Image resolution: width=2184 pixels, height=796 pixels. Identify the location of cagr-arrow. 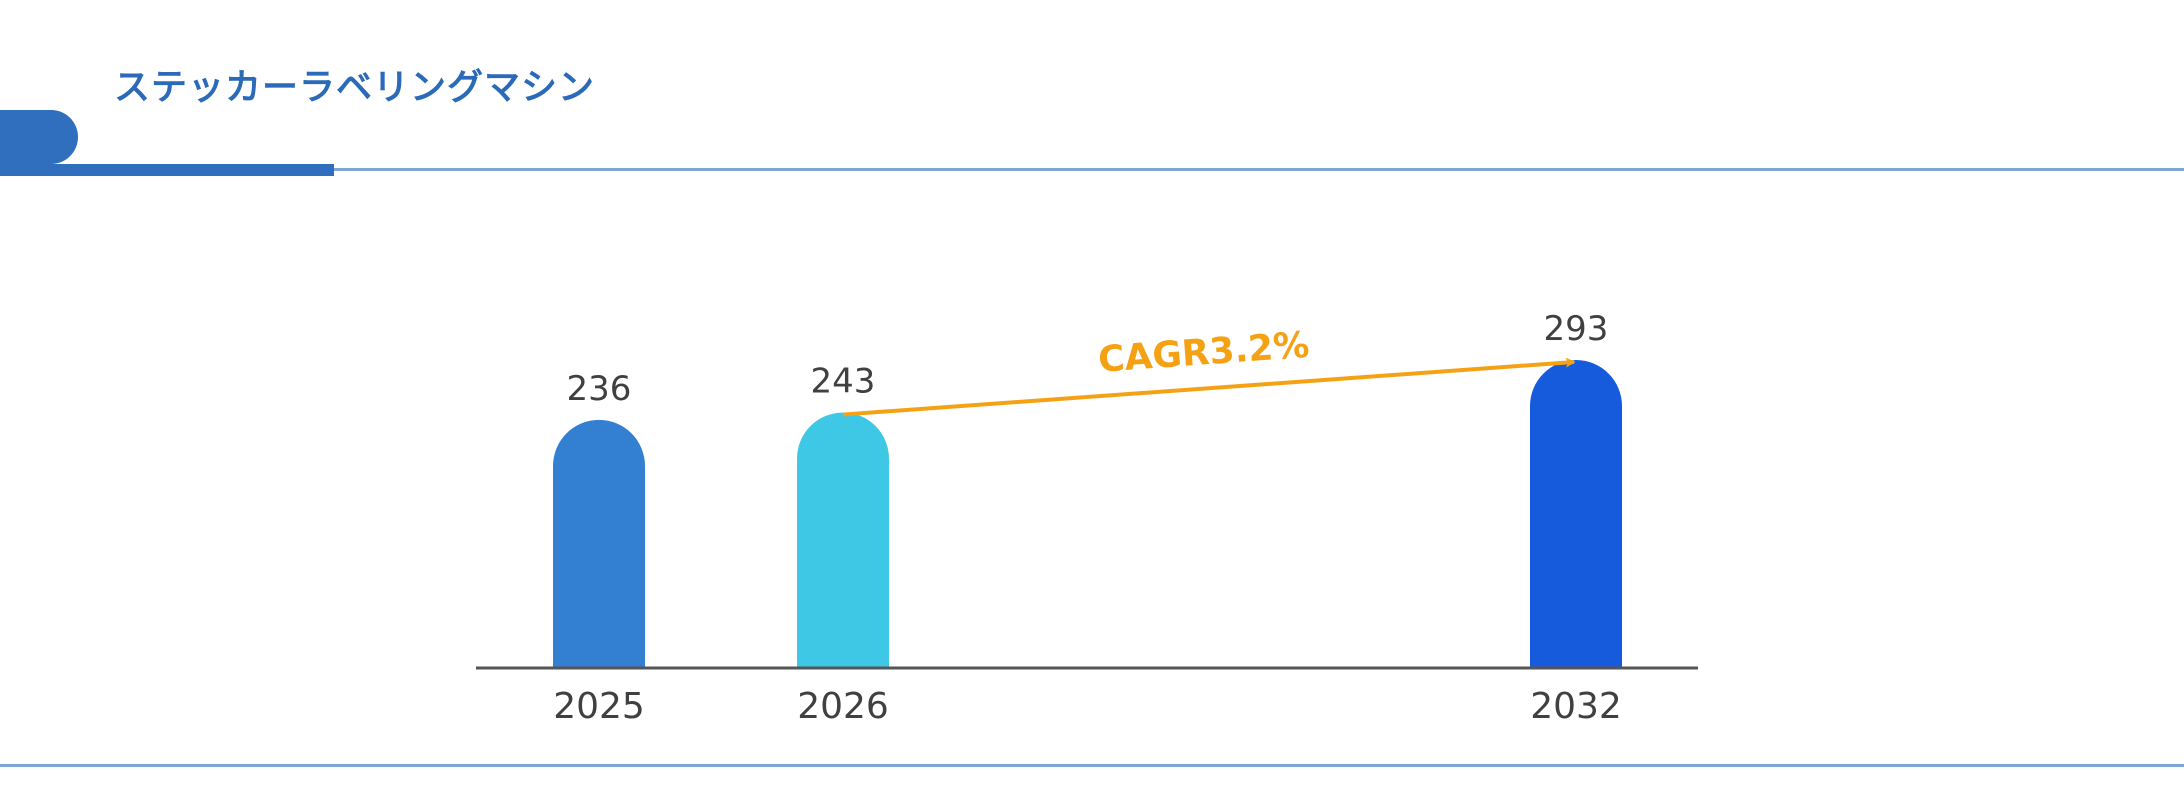
(1209, 387).